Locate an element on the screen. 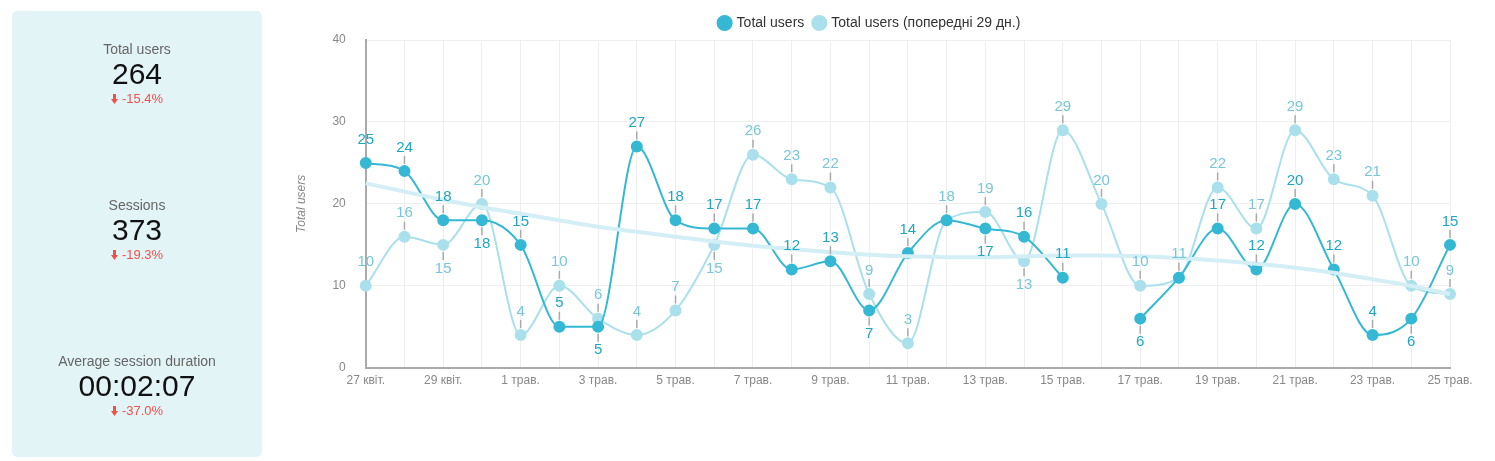  data-label: 21 is located at coordinates (1372, 171).